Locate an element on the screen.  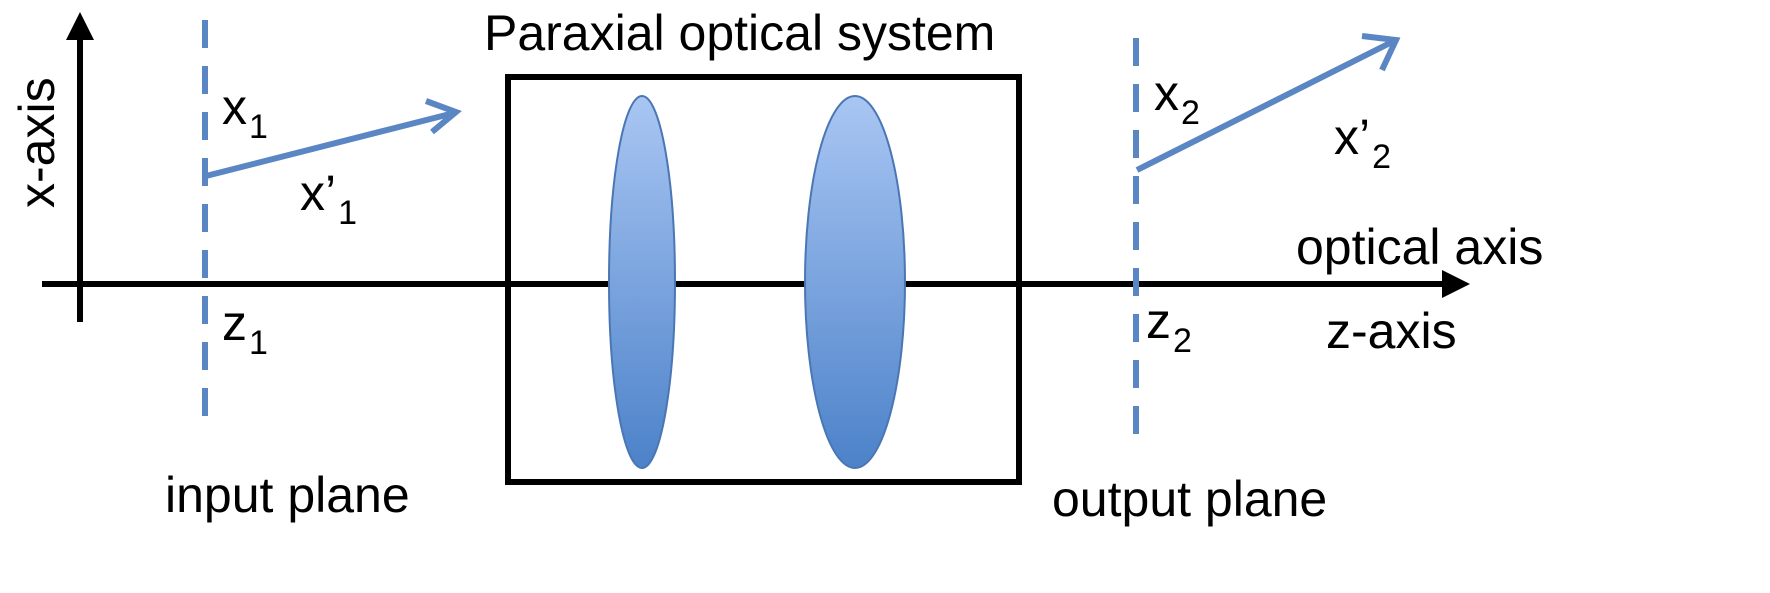
input-position-sub: 1 is located at coordinates (258, 343).